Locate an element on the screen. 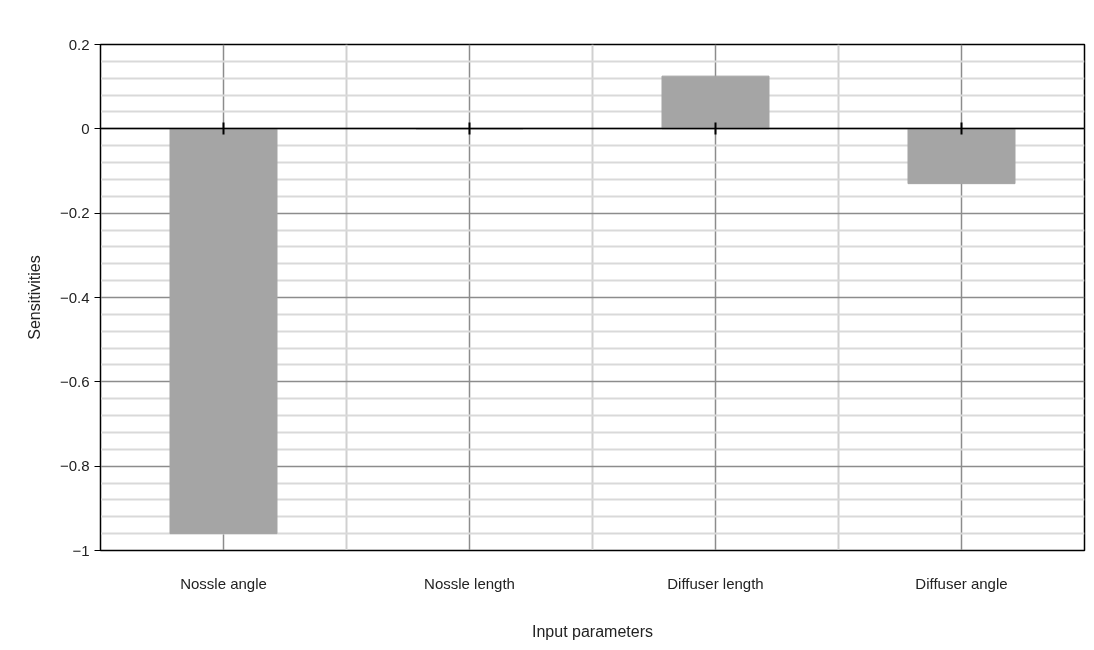 The height and width of the screenshot is (650, 1094). x-tick-label: Diffuser length is located at coordinates (715, 583).